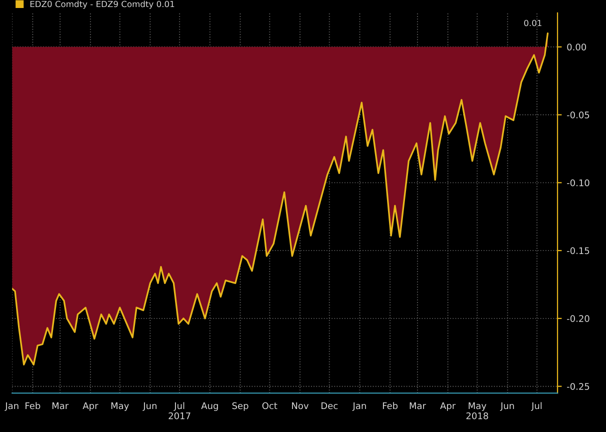 Image resolution: width=606 pixels, height=432 pixels. Describe the element at coordinates (536, 406) in the screenshot. I see `x-tick-label: Jul` at that location.